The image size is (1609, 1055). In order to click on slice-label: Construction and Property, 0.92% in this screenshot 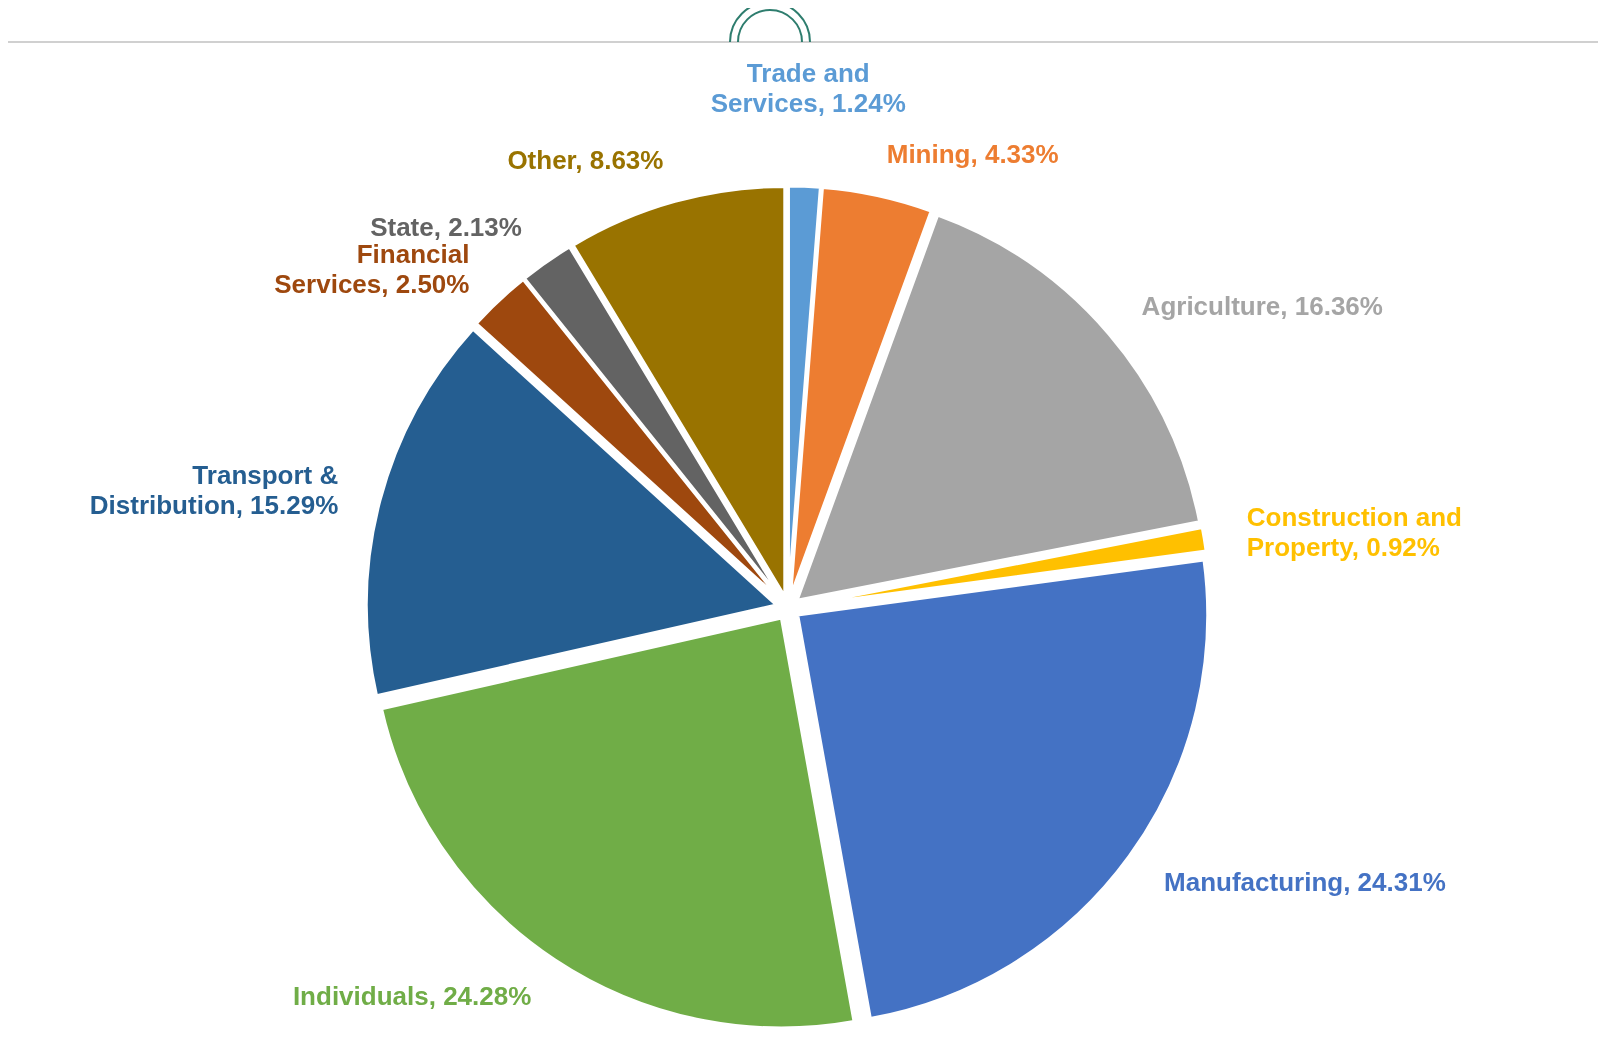, I will do `click(1354, 532)`.